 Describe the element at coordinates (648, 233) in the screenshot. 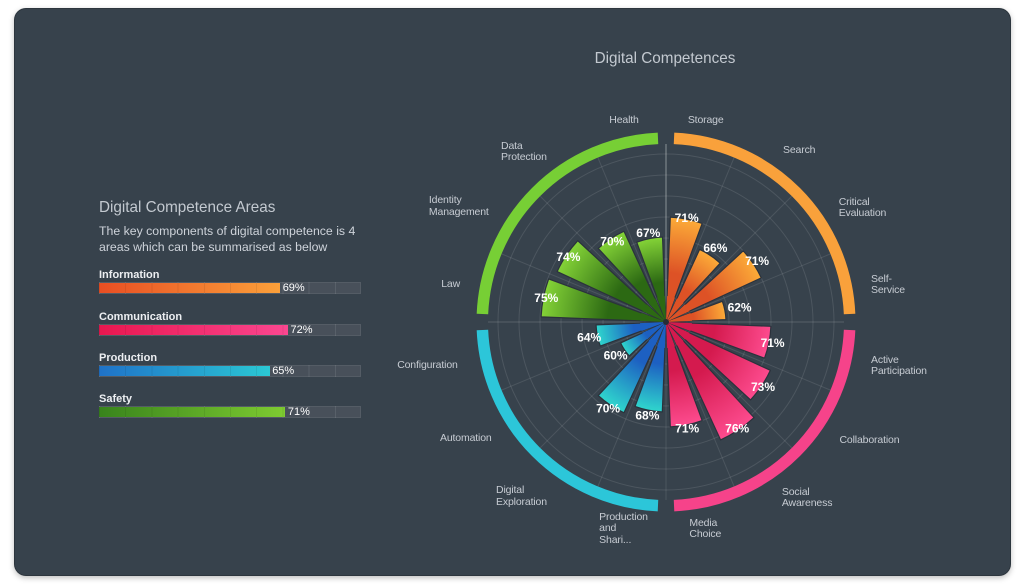

I see `svg-text: 67%` at that location.